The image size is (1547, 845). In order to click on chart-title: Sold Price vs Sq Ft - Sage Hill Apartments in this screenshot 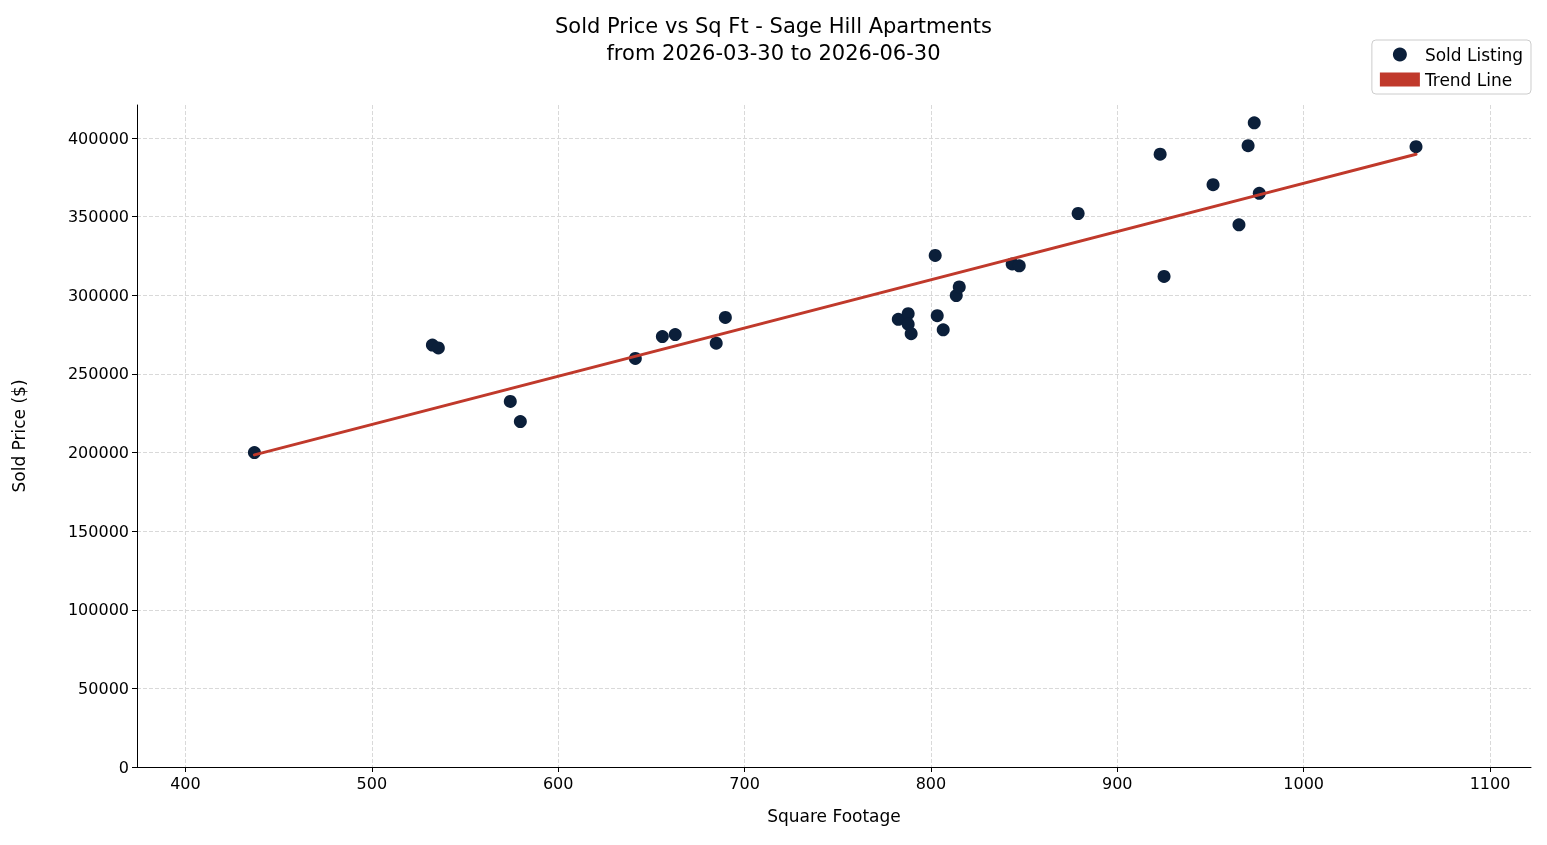, I will do `click(773, 25)`.